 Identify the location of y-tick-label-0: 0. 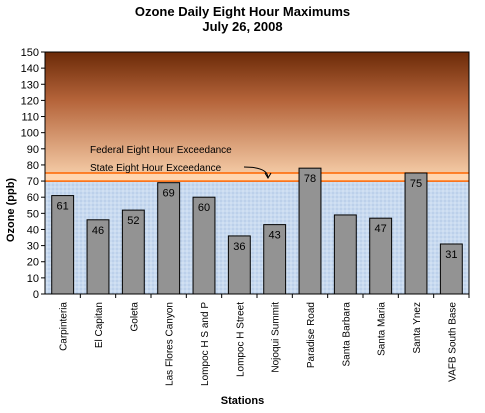
(36, 295).